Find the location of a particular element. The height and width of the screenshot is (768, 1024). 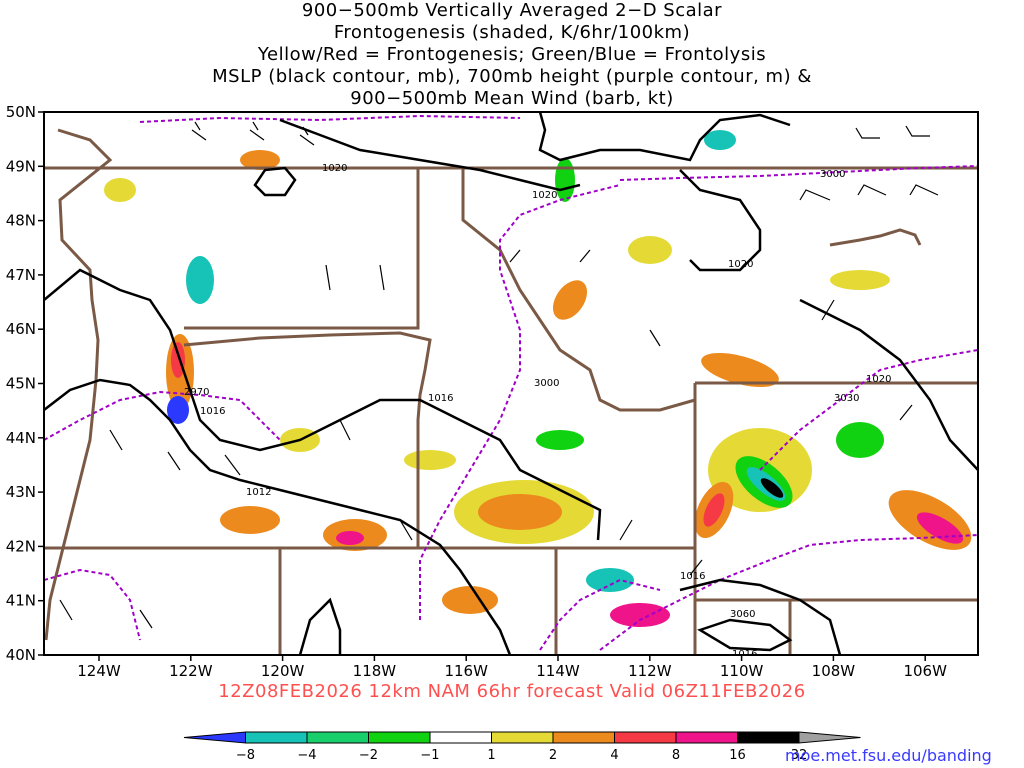

longitude-axis: 124W 122W 120W 118W 116W 114W 112W 110W 108W 106W is located at coordinates (512, 667).